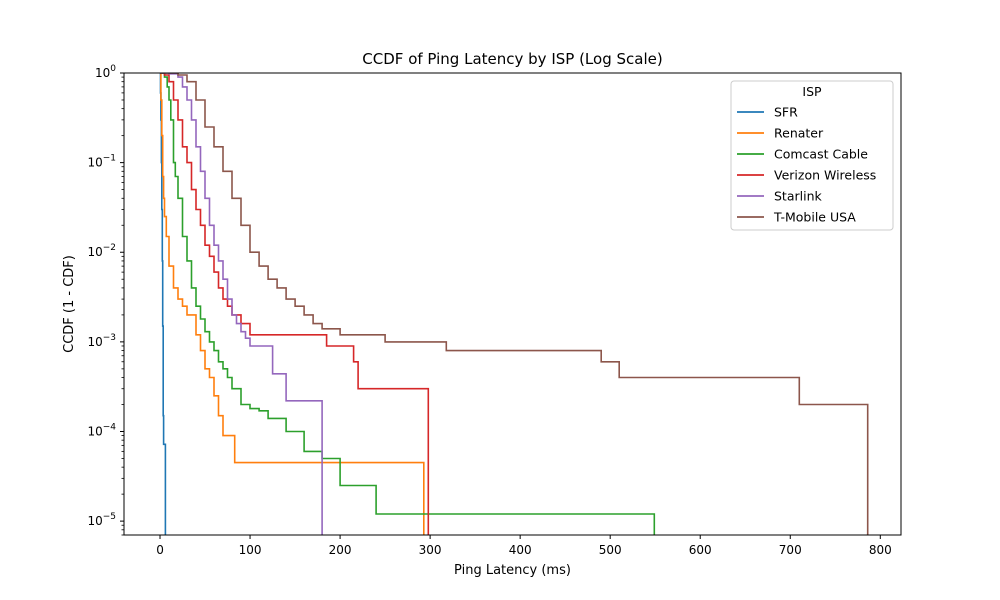 The image size is (1000, 600). Describe the element at coordinates (69, 304) in the screenshot. I see `y-axis-label: CCDF (1 - CDF)` at that location.